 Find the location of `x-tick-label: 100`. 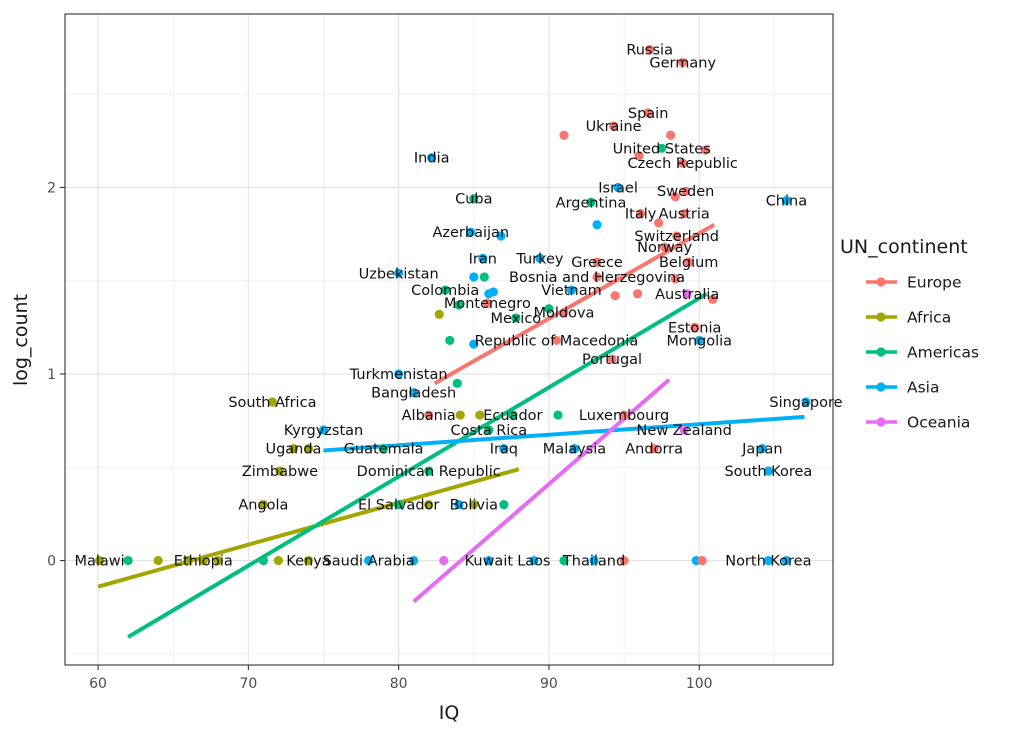

x-tick-label: 100 is located at coordinates (699, 684).